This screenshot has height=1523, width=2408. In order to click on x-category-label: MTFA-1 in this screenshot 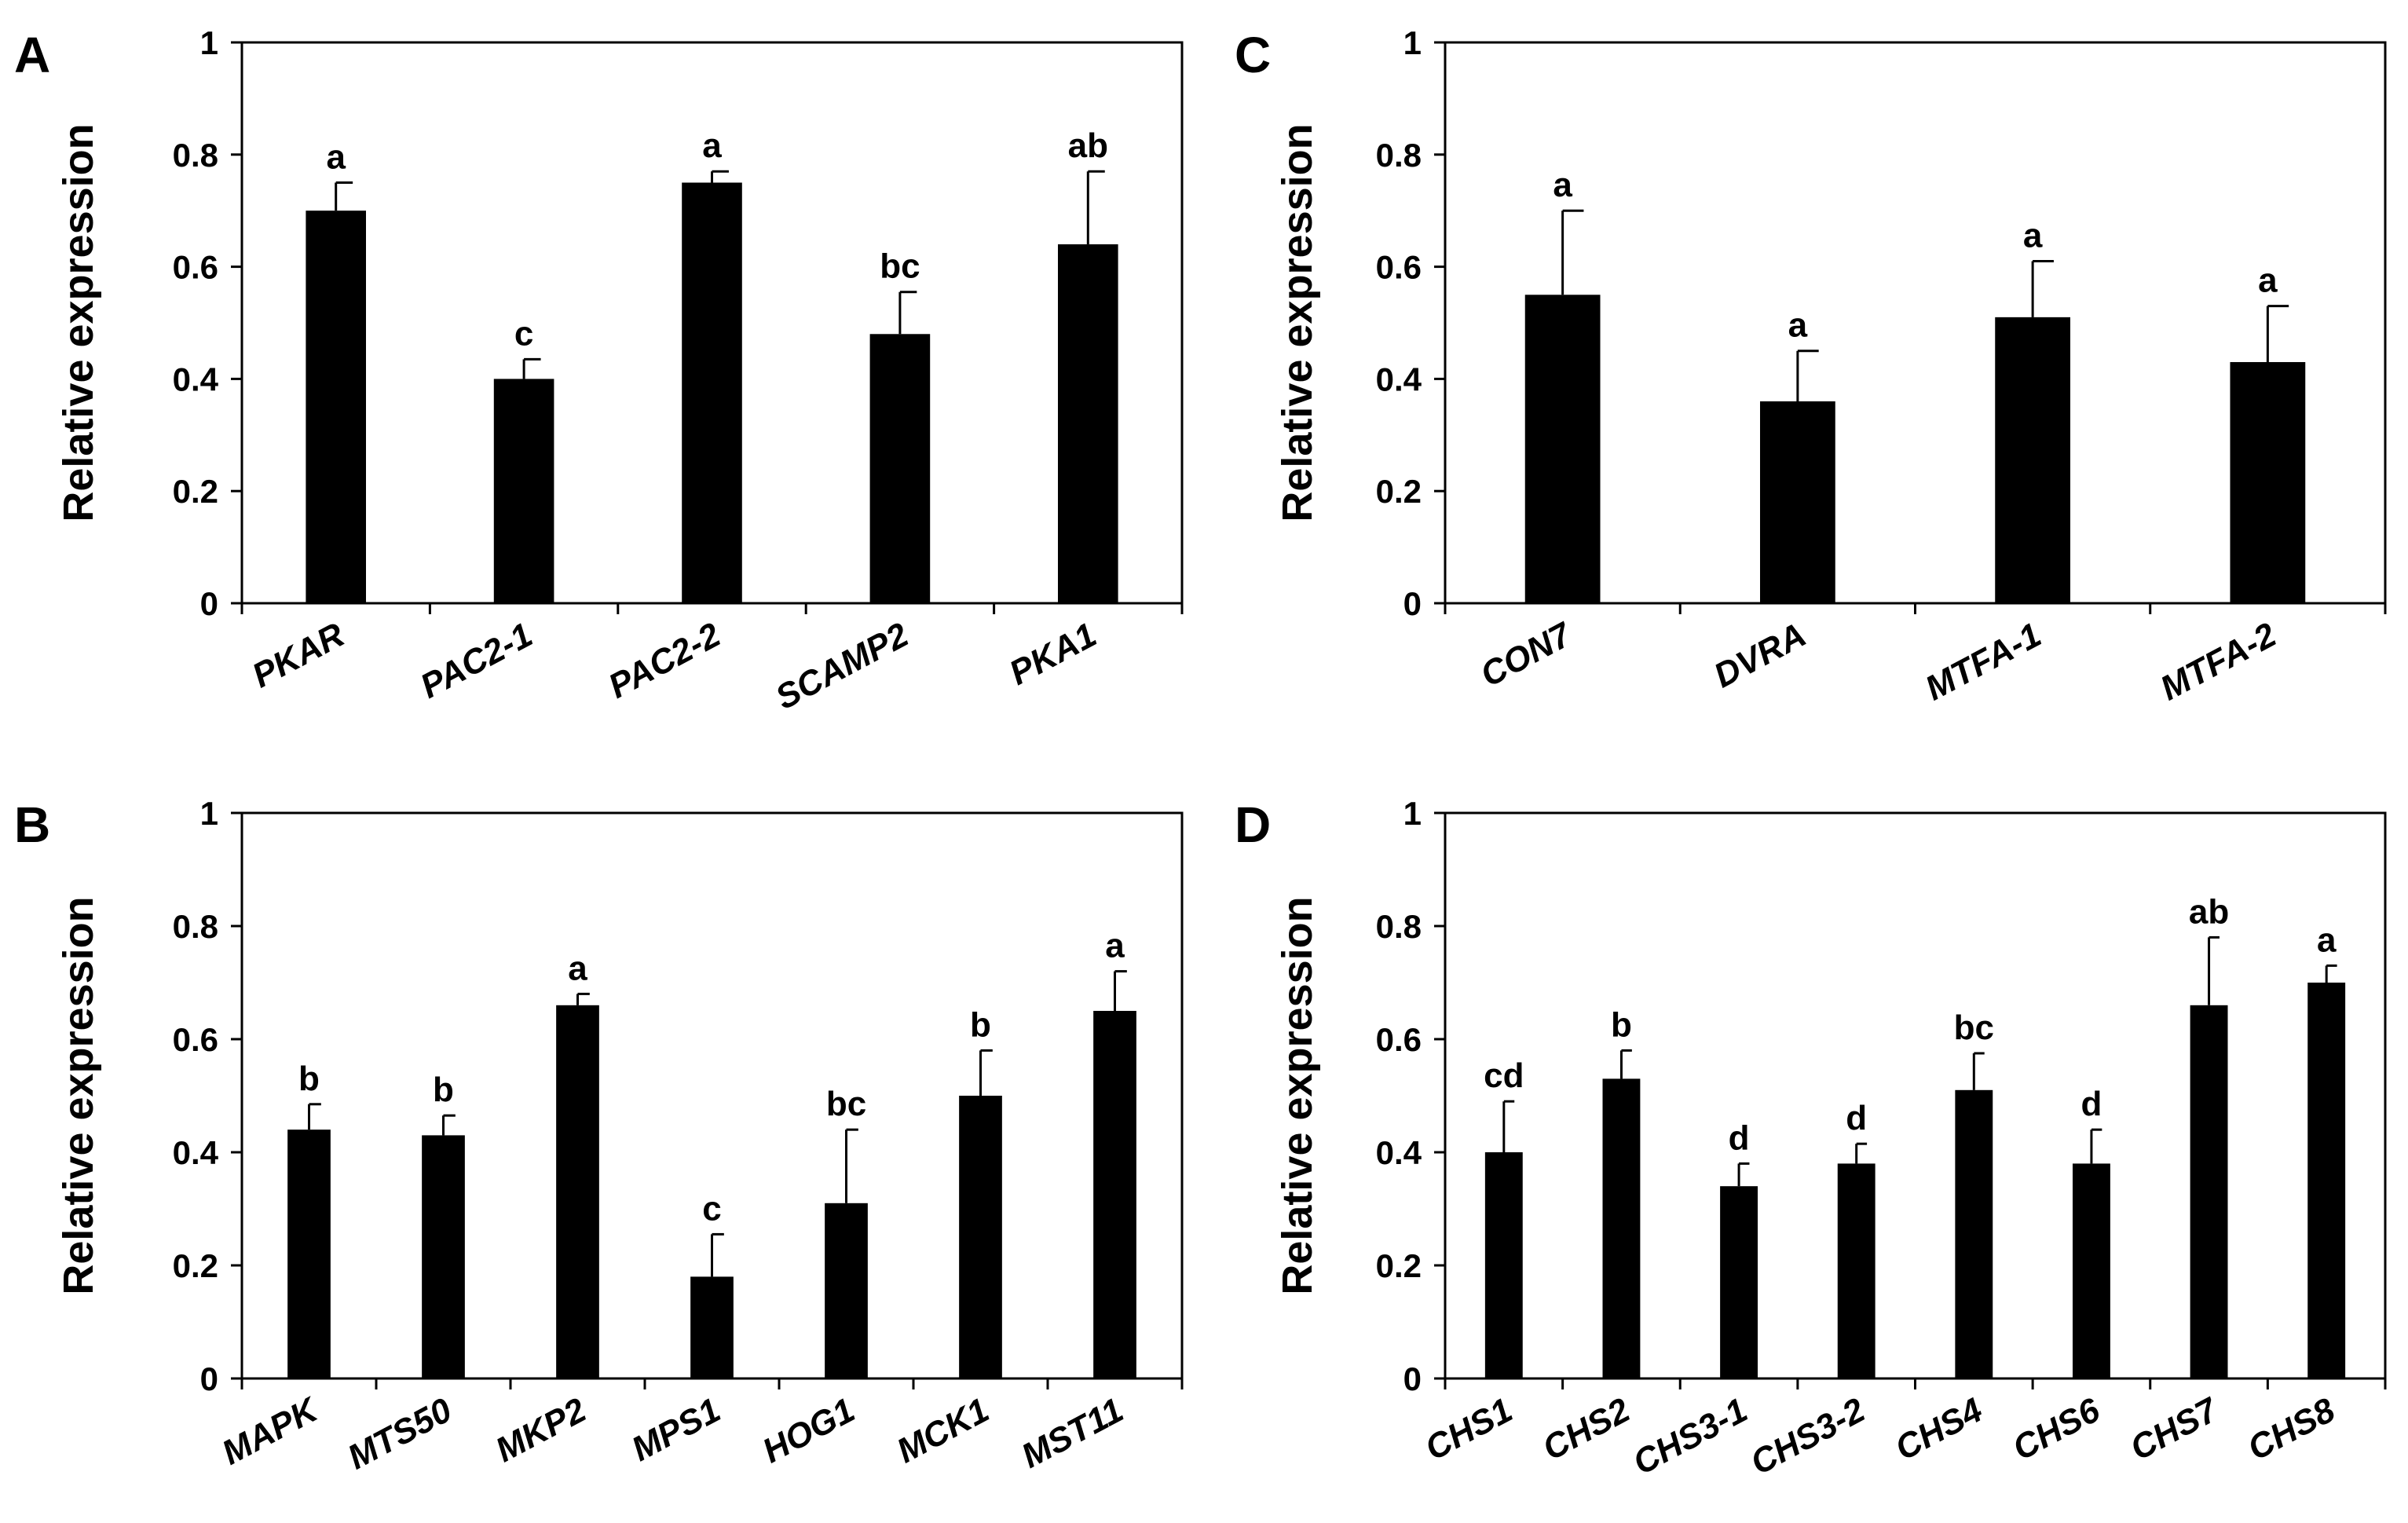, I will do `click(1983, 662)`.